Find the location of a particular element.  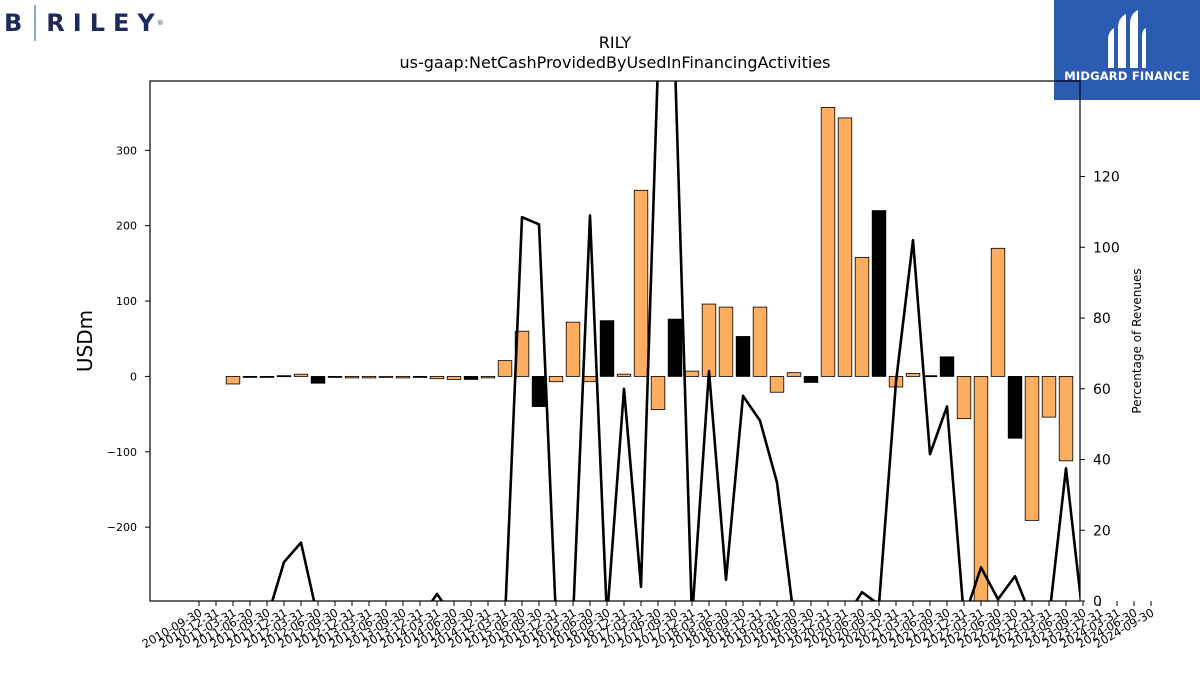

riley-logo-word: RILEY is located at coordinates (104, 23).